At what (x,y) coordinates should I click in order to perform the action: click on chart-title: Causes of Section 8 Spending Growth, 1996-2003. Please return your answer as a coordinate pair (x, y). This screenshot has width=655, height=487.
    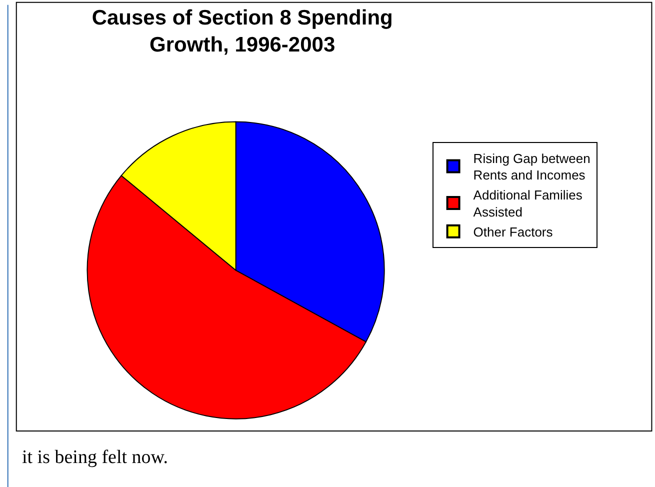
    Looking at the image, I should click on (242, 31).